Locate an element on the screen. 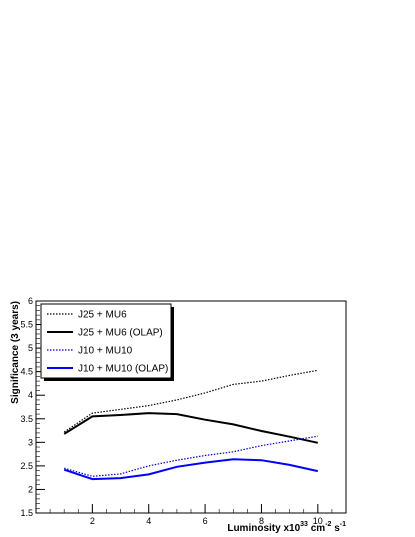 This screenshot has width=415, height=537. legend-label-2: J25 + MU6 (OLAP) is located at coordinates (120, 333).